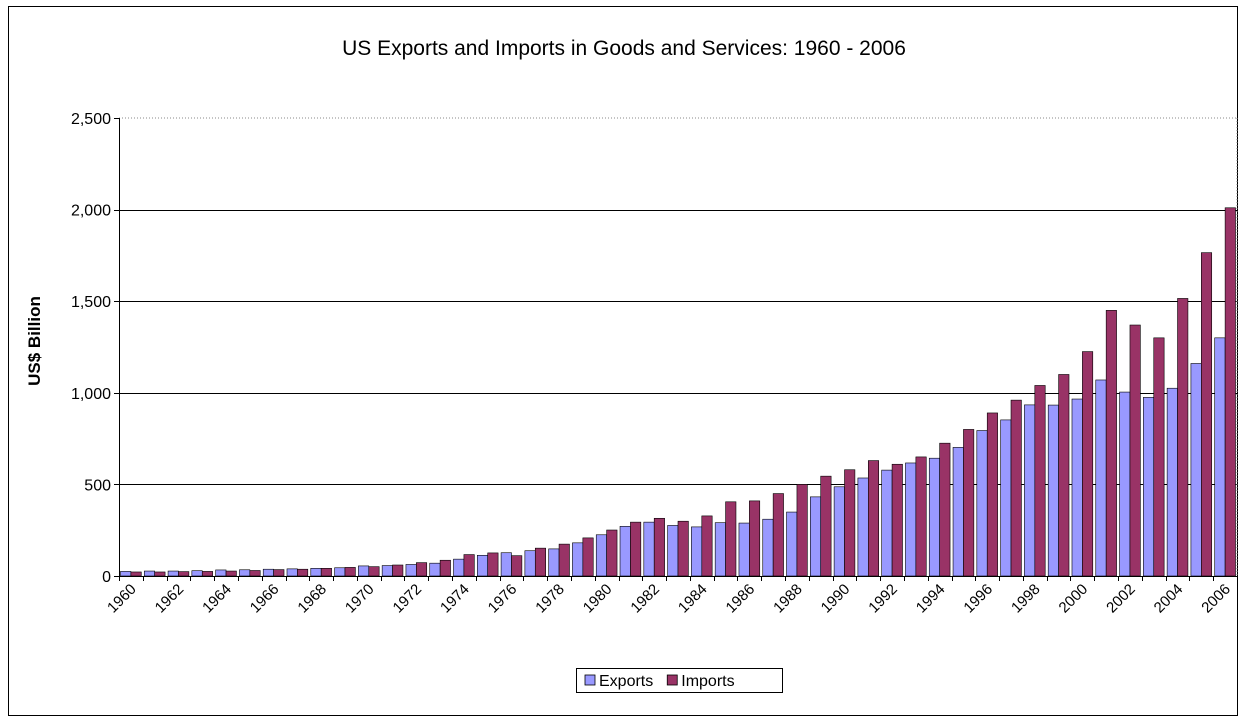 Image resolution: width=1246 pixels, height=716 pixels. I want to click on x-tick-label: 2000, so click(1074, 599).